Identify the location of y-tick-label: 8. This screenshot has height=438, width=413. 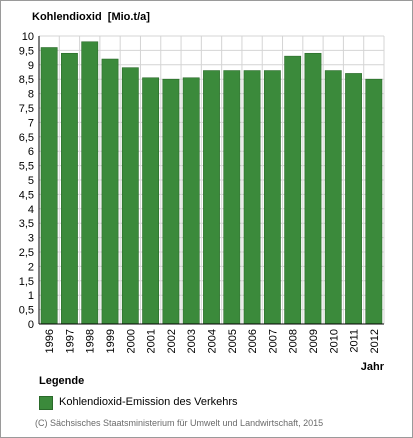
(31, 95).